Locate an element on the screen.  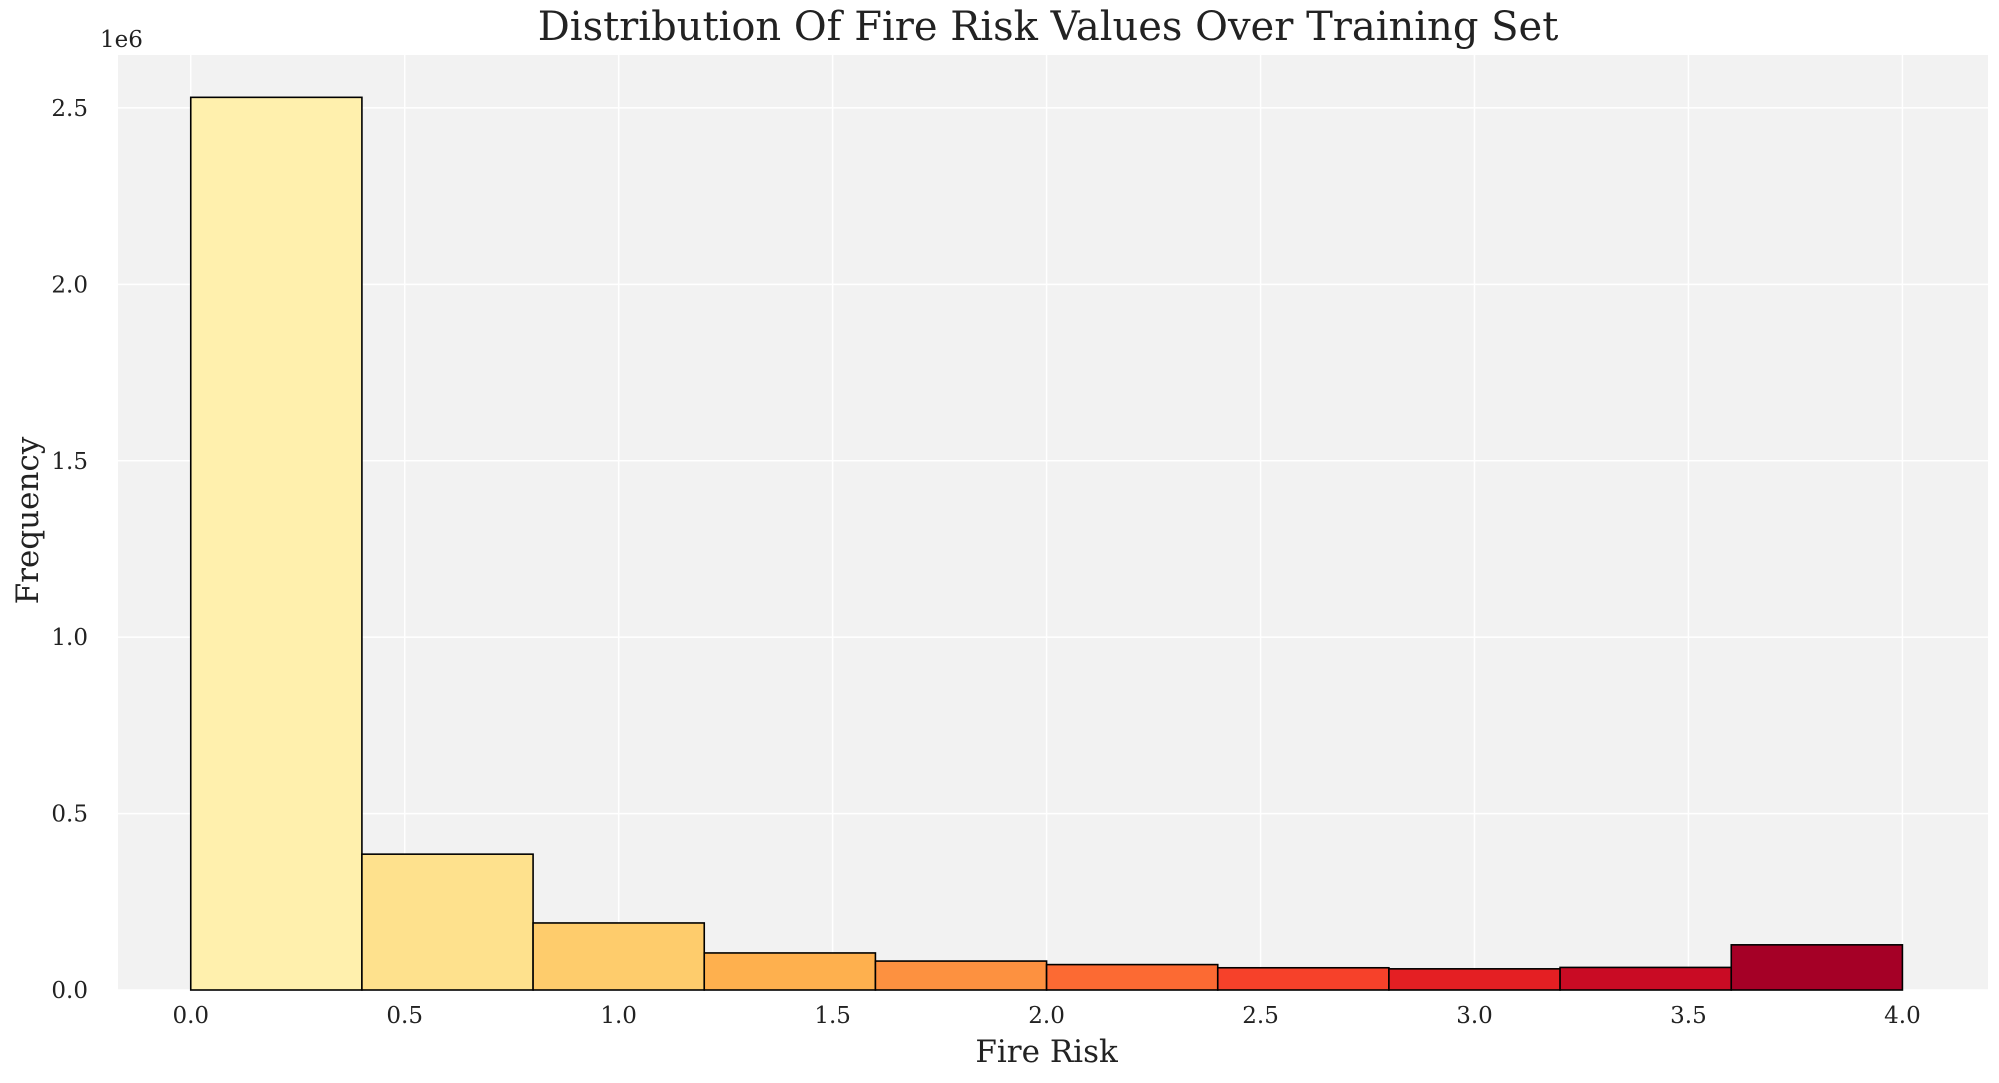
y-axis-label: Frequency is located at coordinates (28, 520).